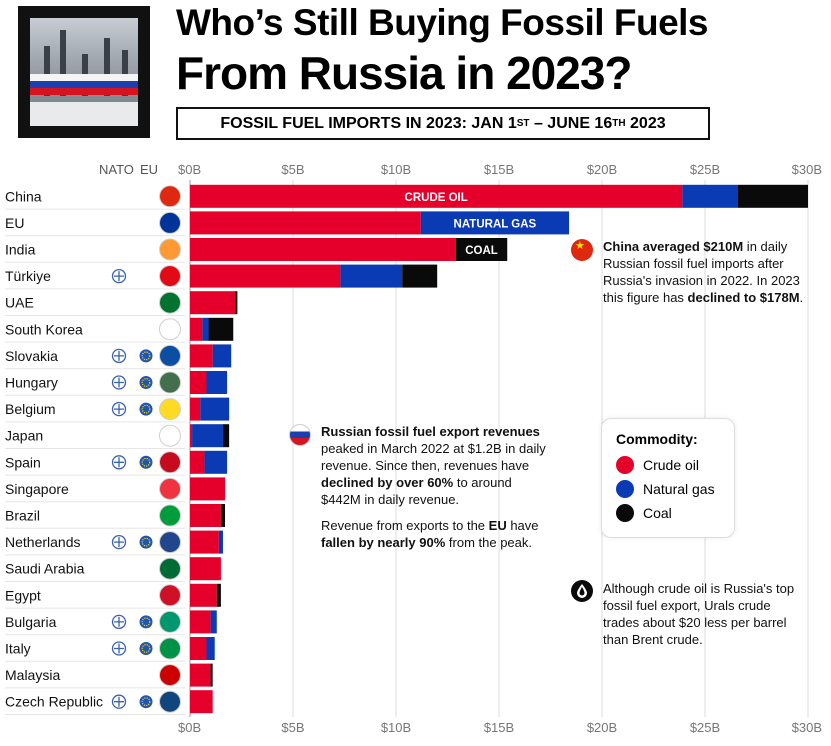 This screenshot has height=746, width=831. What do you see at coordinates (499, 169) in the screenshot?
I see `x-tick-label-top: $15B` at bounding box center [499, 169].